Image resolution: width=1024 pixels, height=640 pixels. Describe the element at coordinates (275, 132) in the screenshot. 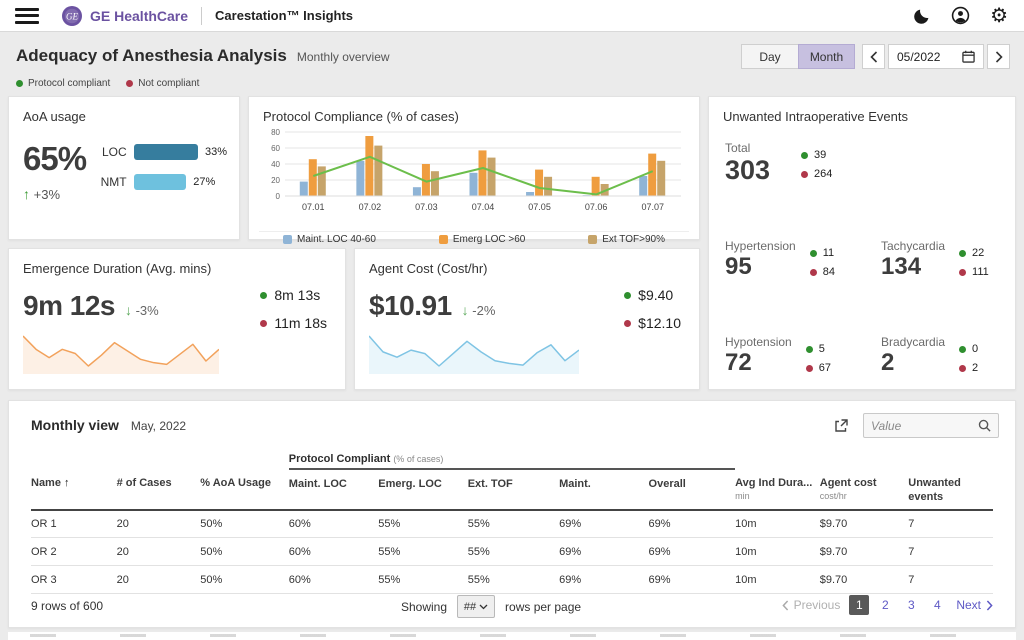

I see `svg-text: 80` at that location.